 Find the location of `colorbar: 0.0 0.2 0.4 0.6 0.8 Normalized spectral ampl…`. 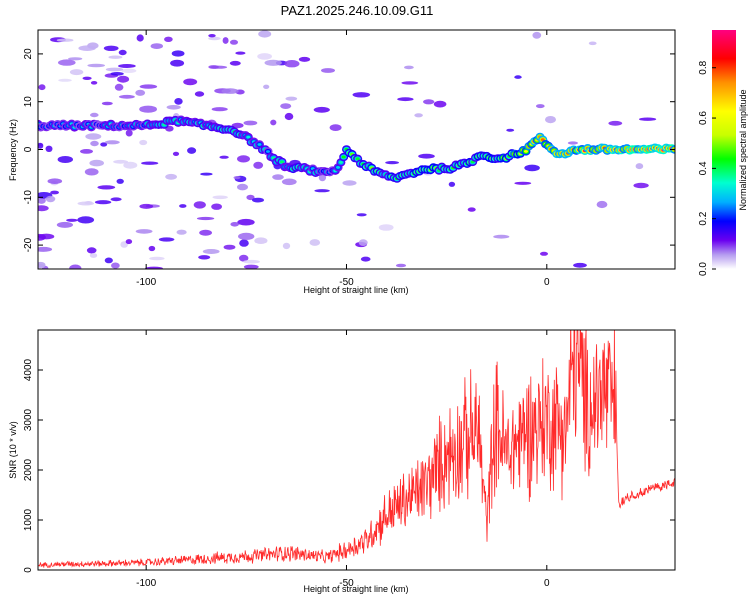

colorbar: 0.0 0.2 0.4 0.6 0.8 Normalized spectral ampl… is located at coordinates (723, 153).